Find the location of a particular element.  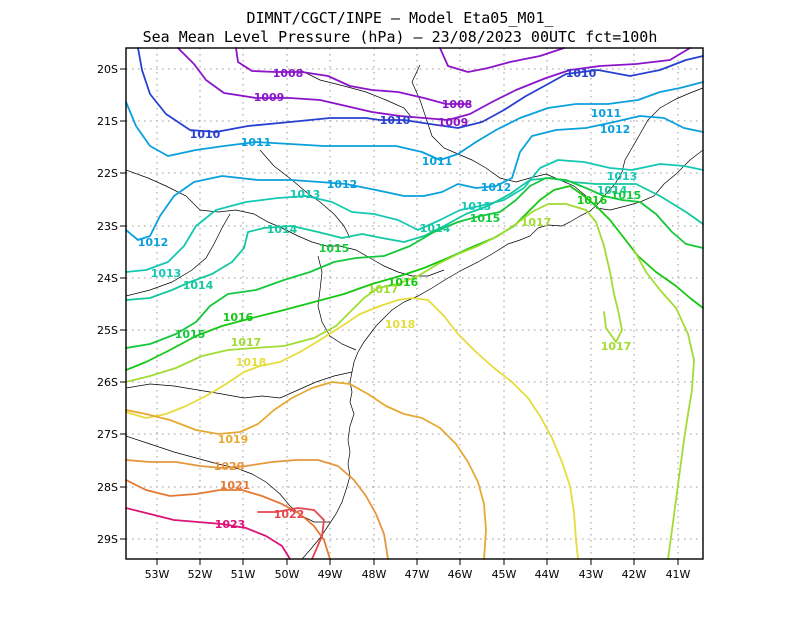

lat-tick-labels: 20S 21S 22S 23S 24S 25S 26S 27S 28S 29S is located at coordinates (107, 304).